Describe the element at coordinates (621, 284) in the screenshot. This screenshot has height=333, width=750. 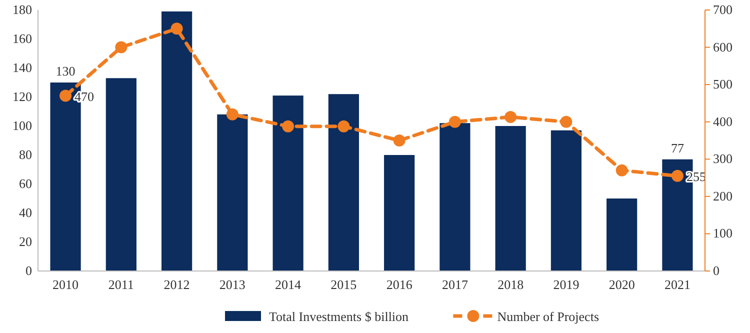
I see `x-tick-label: 2020` at that location.